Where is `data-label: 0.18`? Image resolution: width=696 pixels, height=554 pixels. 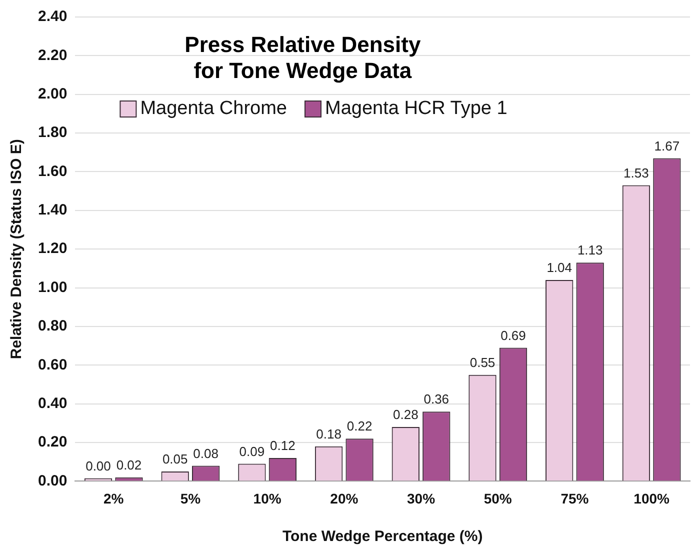 data-label: 0.18 is located at coordinates (329, 434).